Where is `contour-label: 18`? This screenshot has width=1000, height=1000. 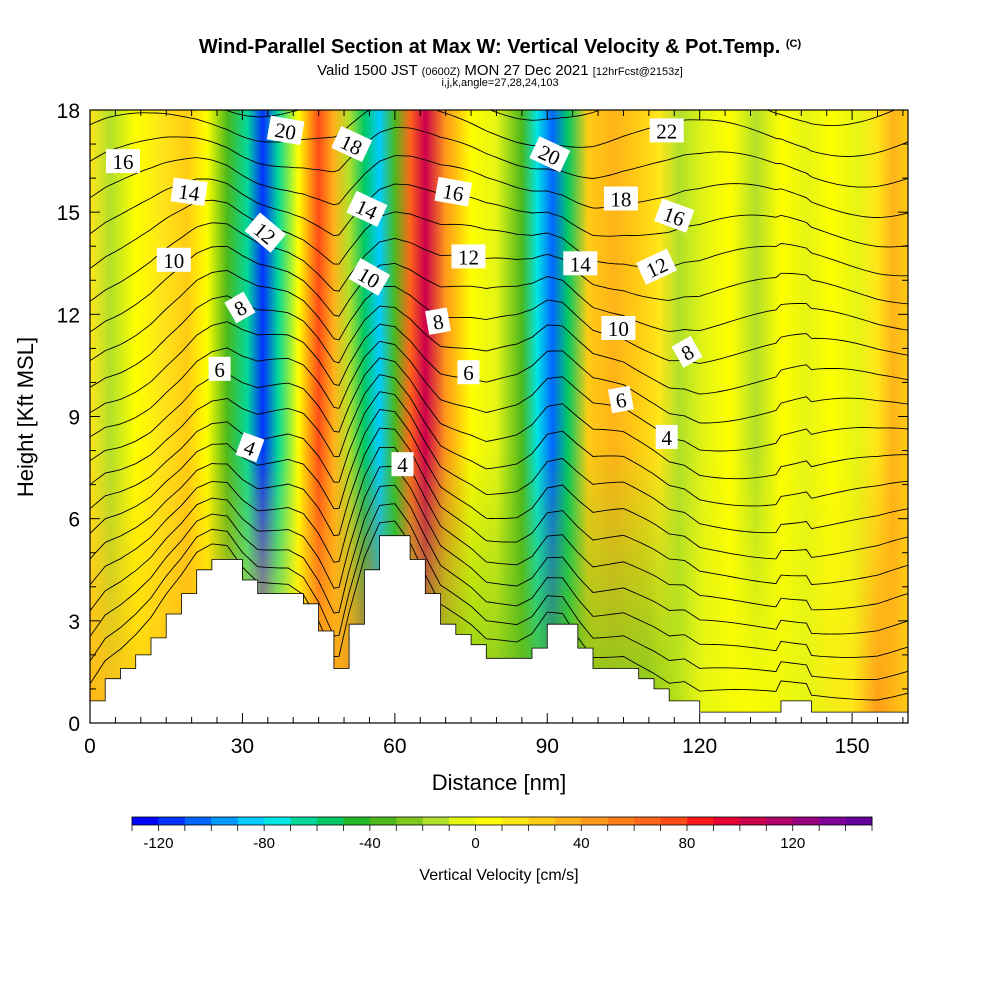 contour-label: 18 is located at coordinates (620, 199).